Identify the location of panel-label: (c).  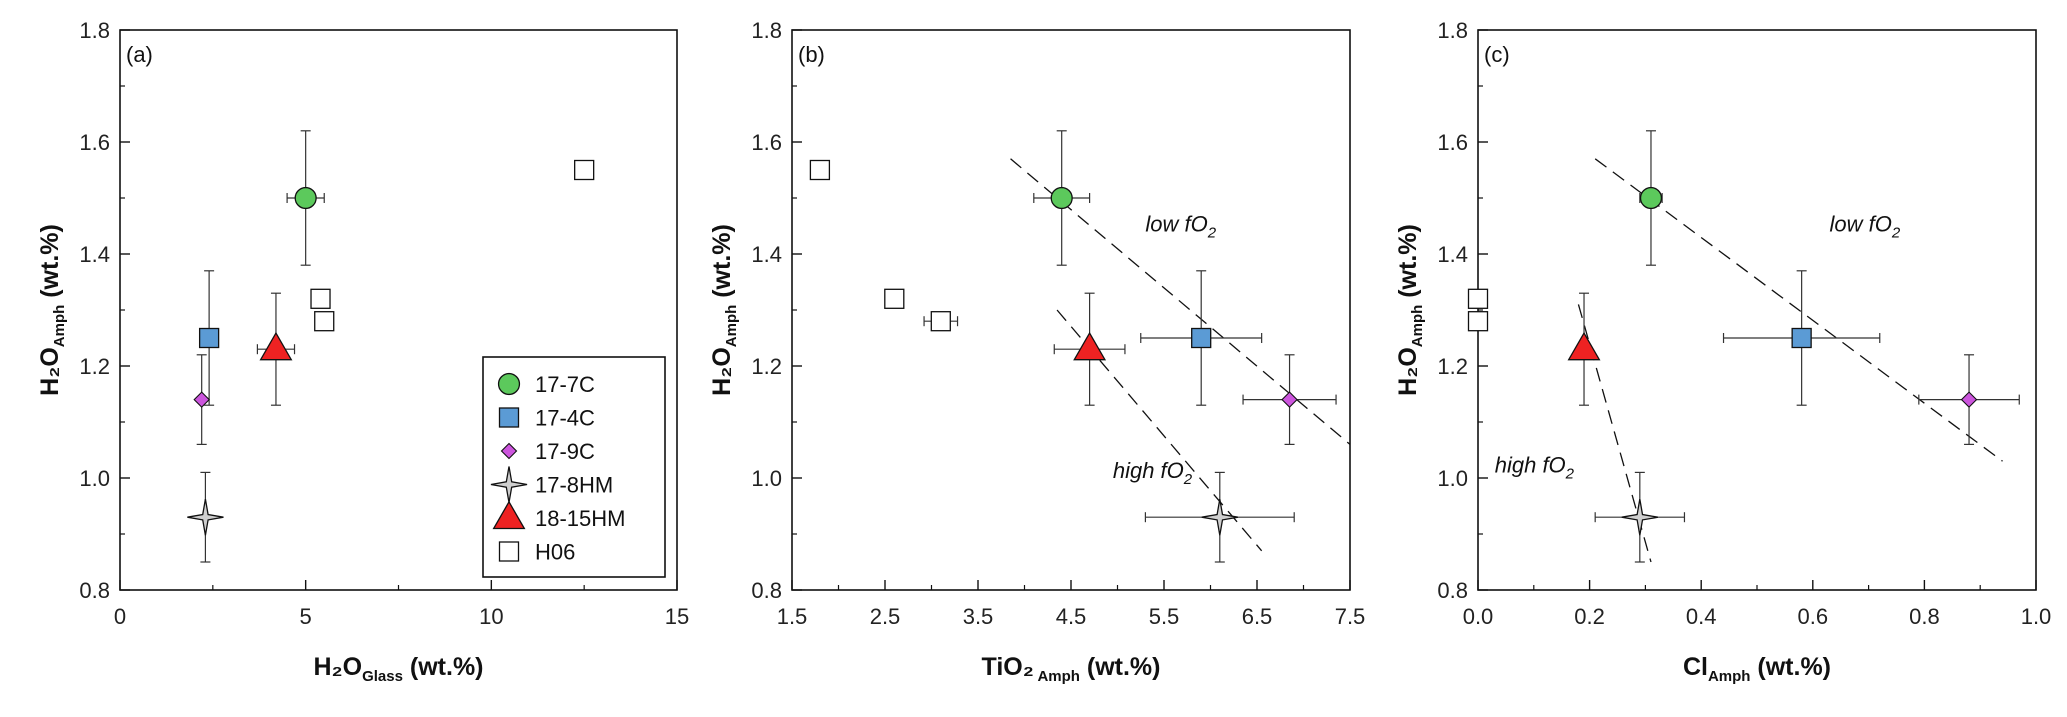
(1497, 54).